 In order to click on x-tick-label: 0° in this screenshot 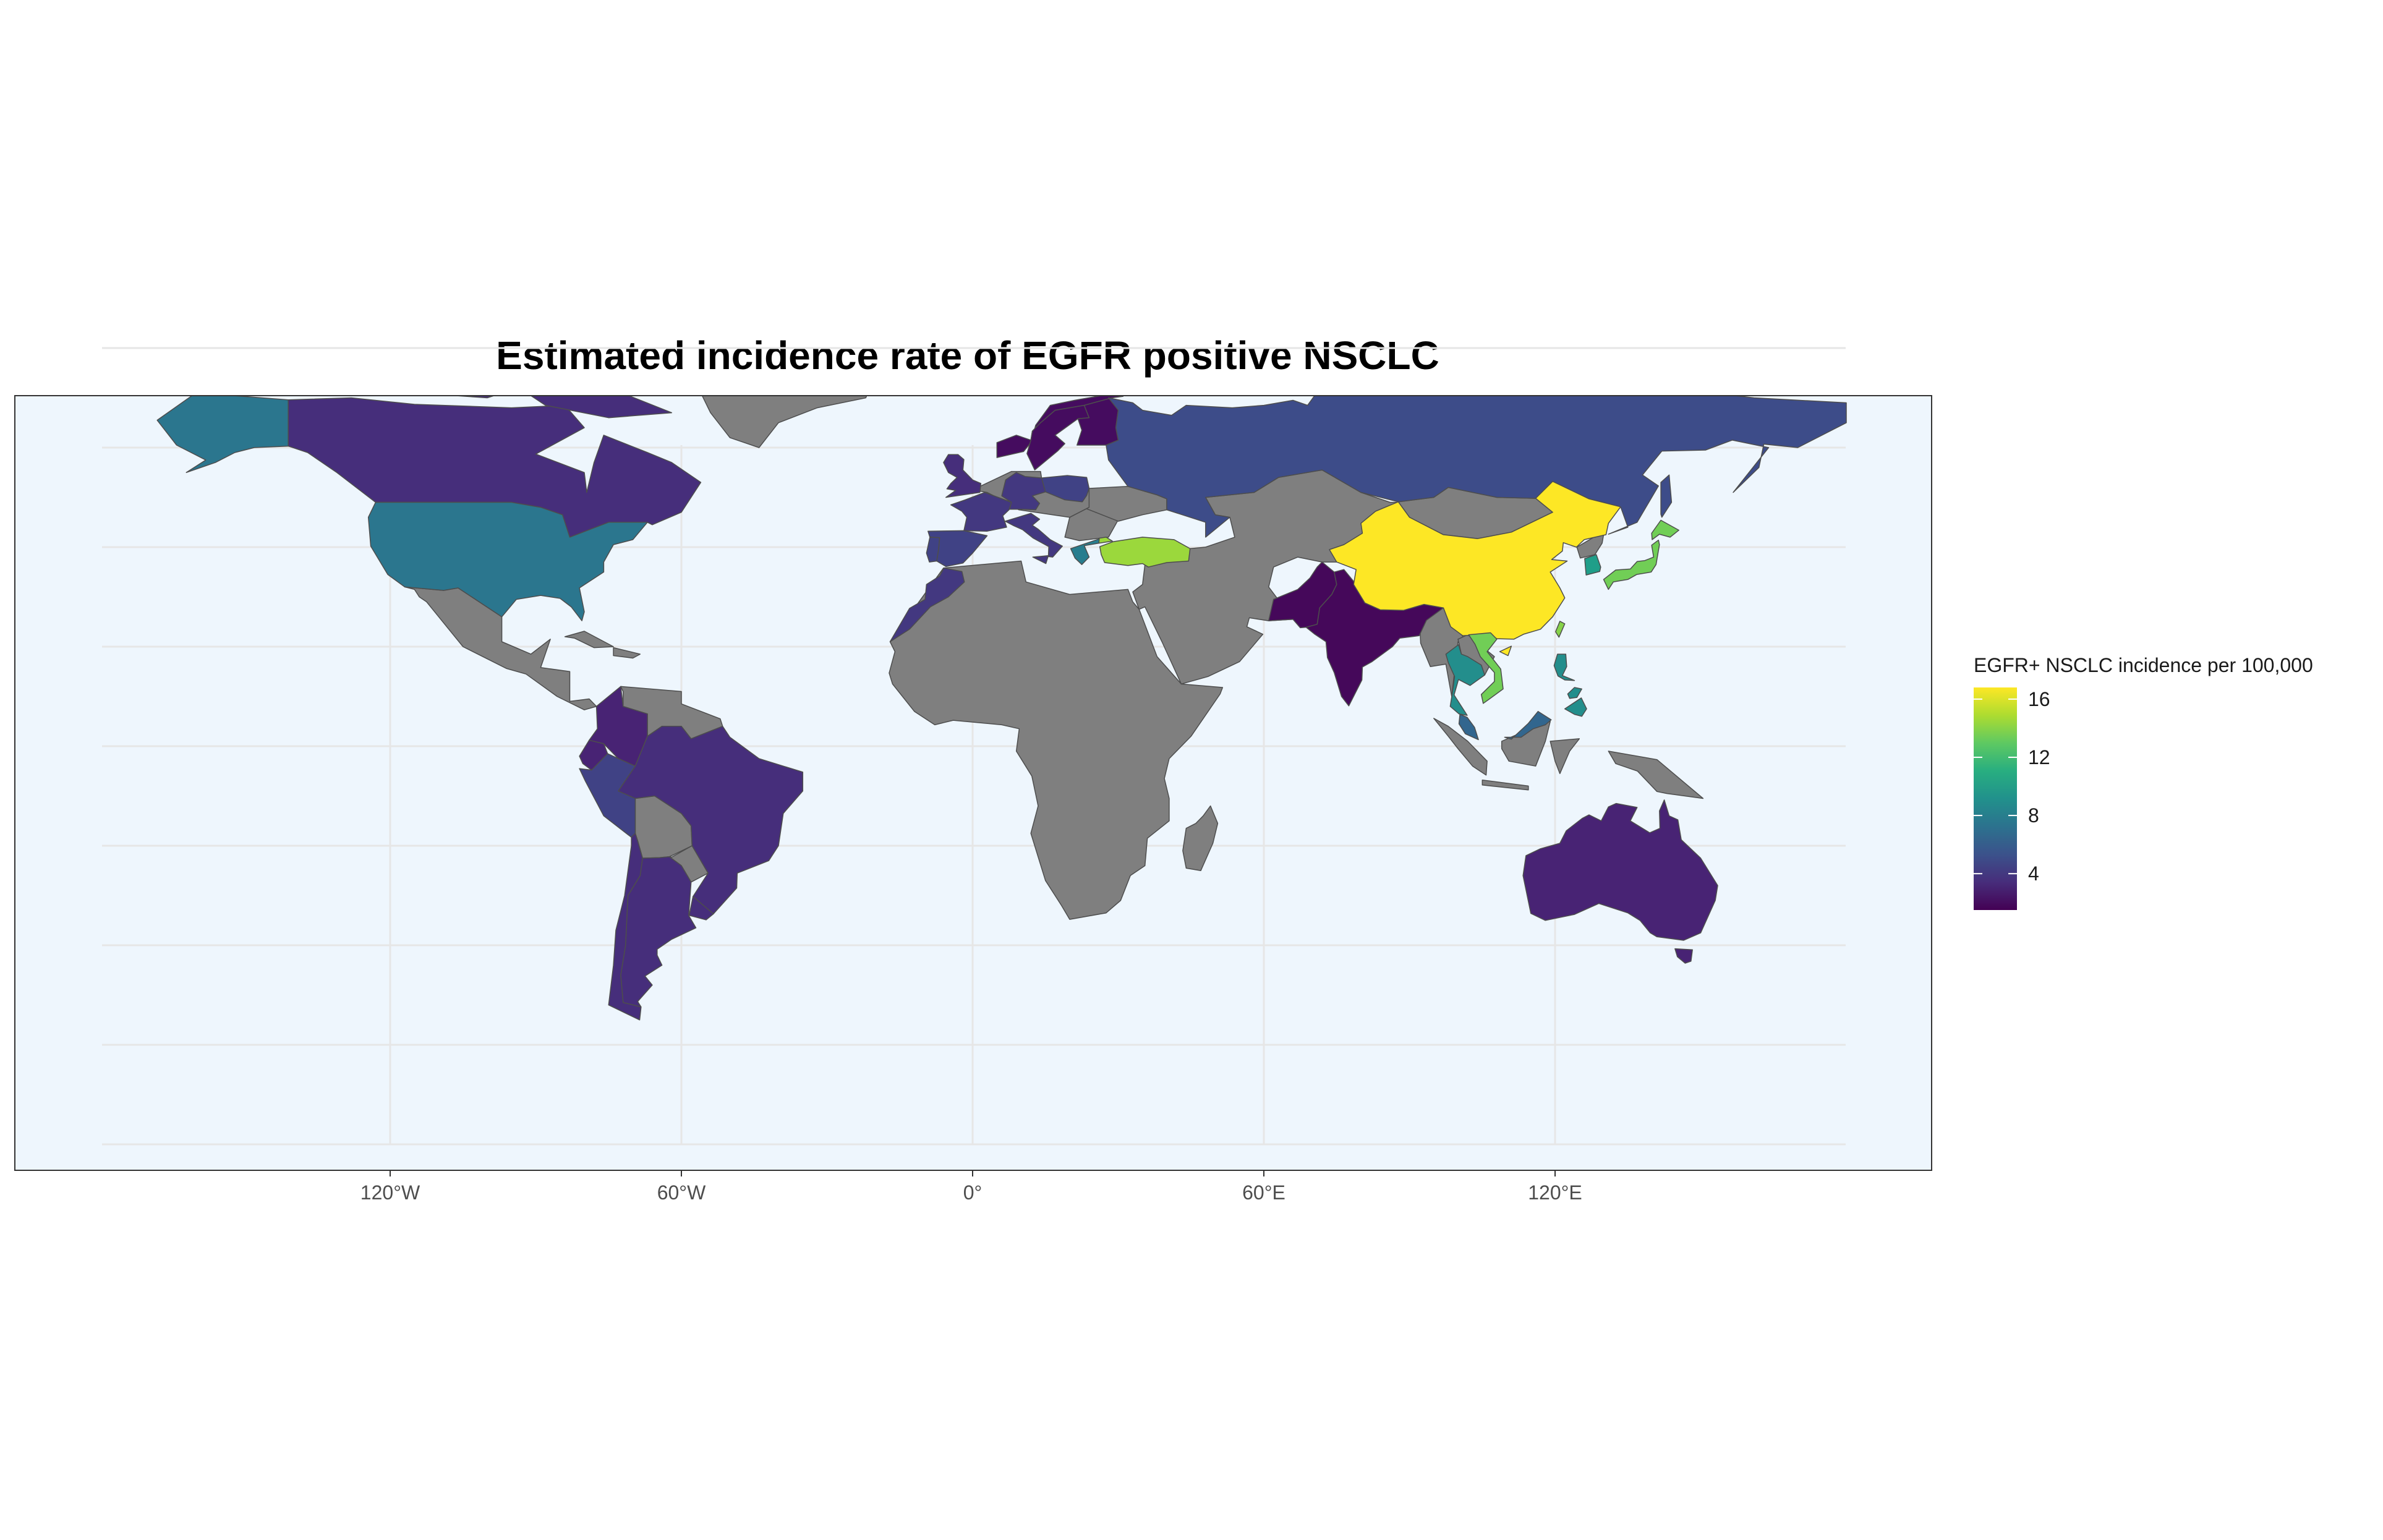, I will do `click(973, 1192)`.